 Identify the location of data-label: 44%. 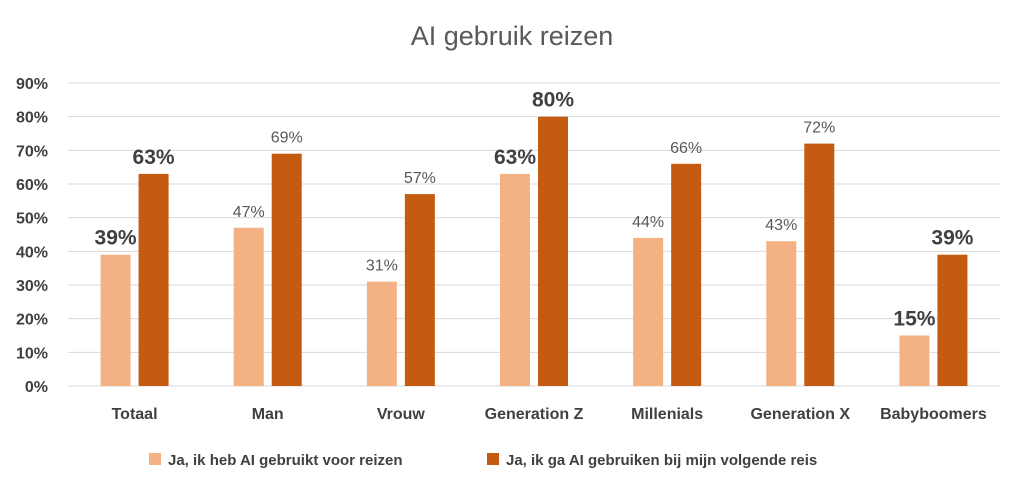
(648, 222).